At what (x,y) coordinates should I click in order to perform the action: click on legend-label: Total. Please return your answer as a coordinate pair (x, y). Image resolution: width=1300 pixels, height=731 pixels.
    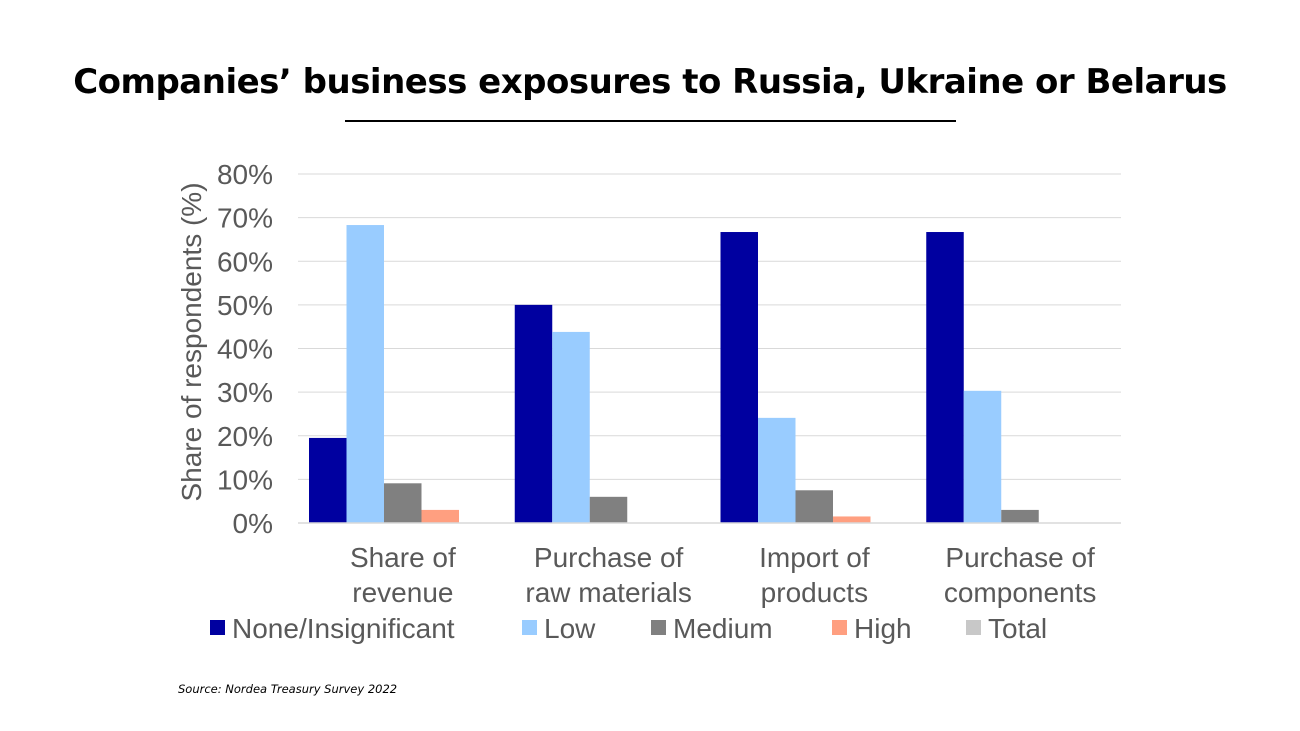
    Looking at the image, I should click on (1017, 628).